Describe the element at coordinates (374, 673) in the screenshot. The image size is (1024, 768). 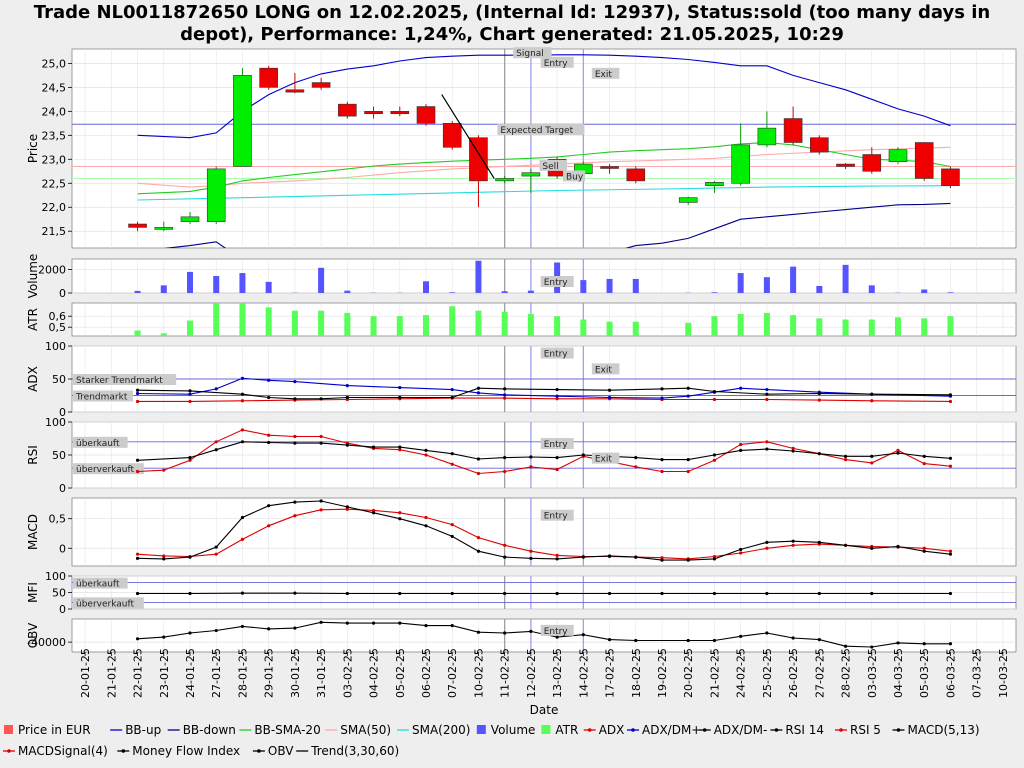
I see `x-tick-label: 04-02-25` at that location.